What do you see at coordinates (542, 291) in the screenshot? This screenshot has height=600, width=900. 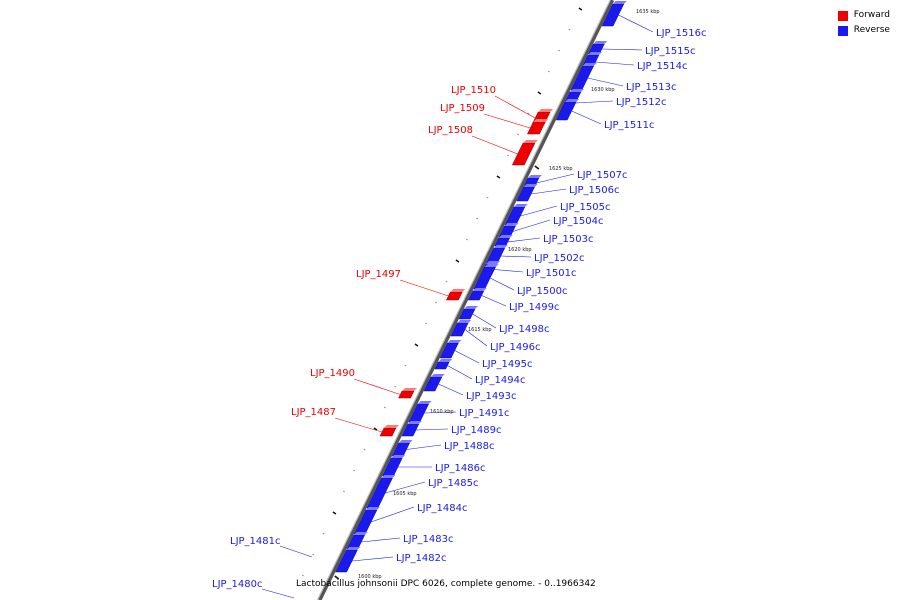 I see `gene-label-reverse: LJP_1500c` at bounding box center [542, 291].